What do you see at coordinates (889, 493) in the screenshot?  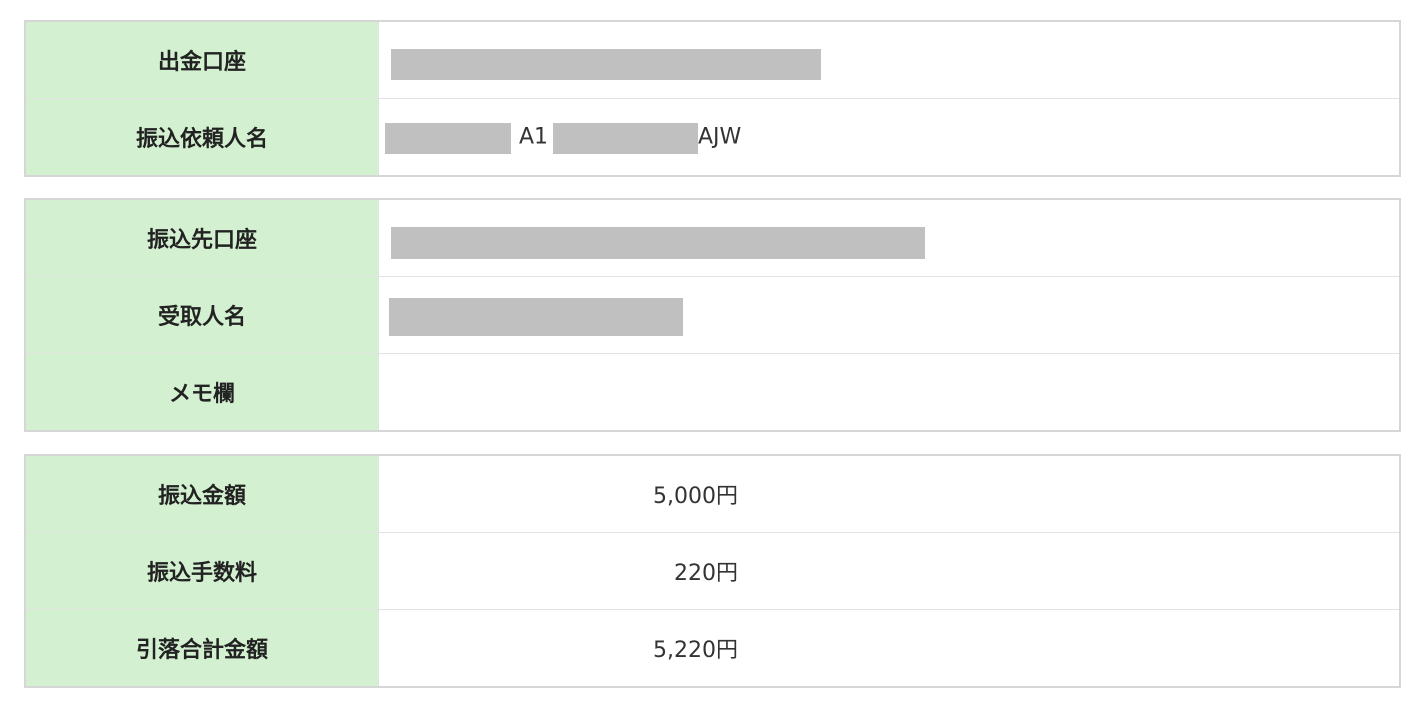 I see `row-value: 5,000円` at bounding box center [889, 493].